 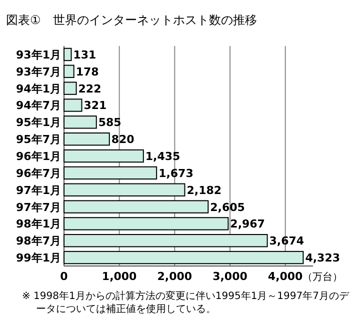 I want to click on data-label: 2,605, so click(x=227, y=207).